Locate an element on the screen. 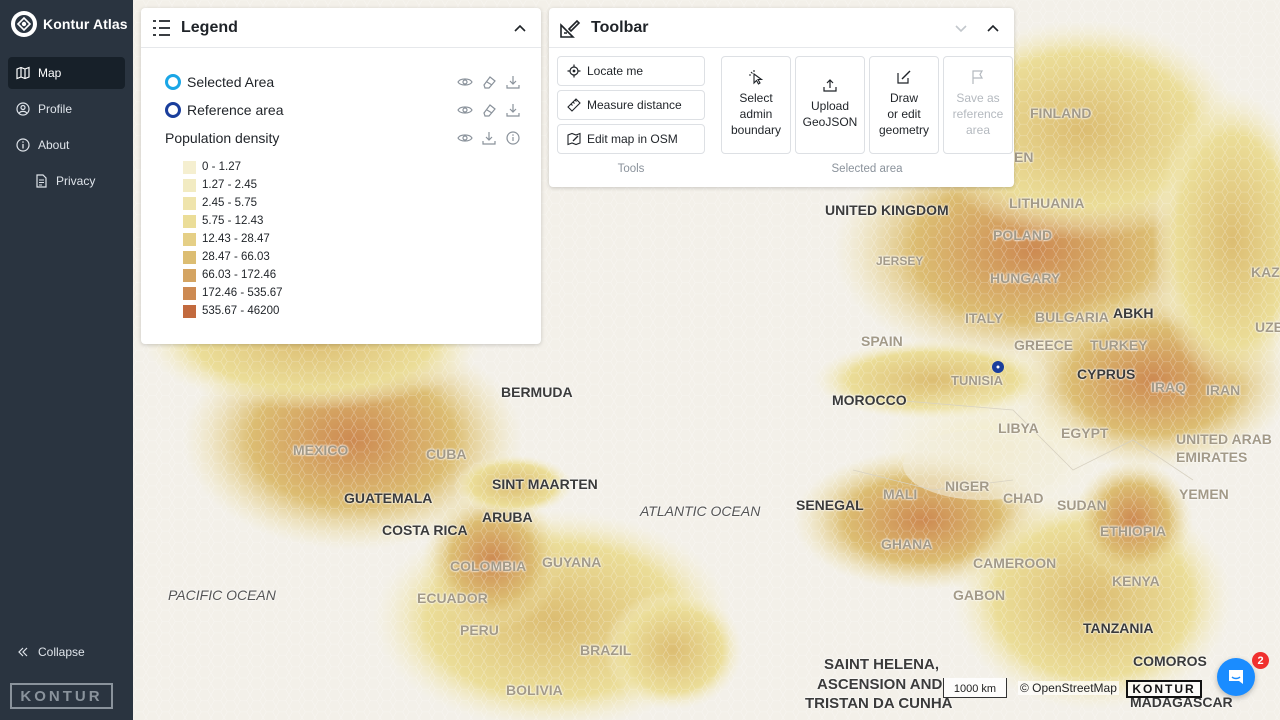 This screenshot has width=1280, height=720. layer-row-population-density: Population density is located at coordinates (343, 138).